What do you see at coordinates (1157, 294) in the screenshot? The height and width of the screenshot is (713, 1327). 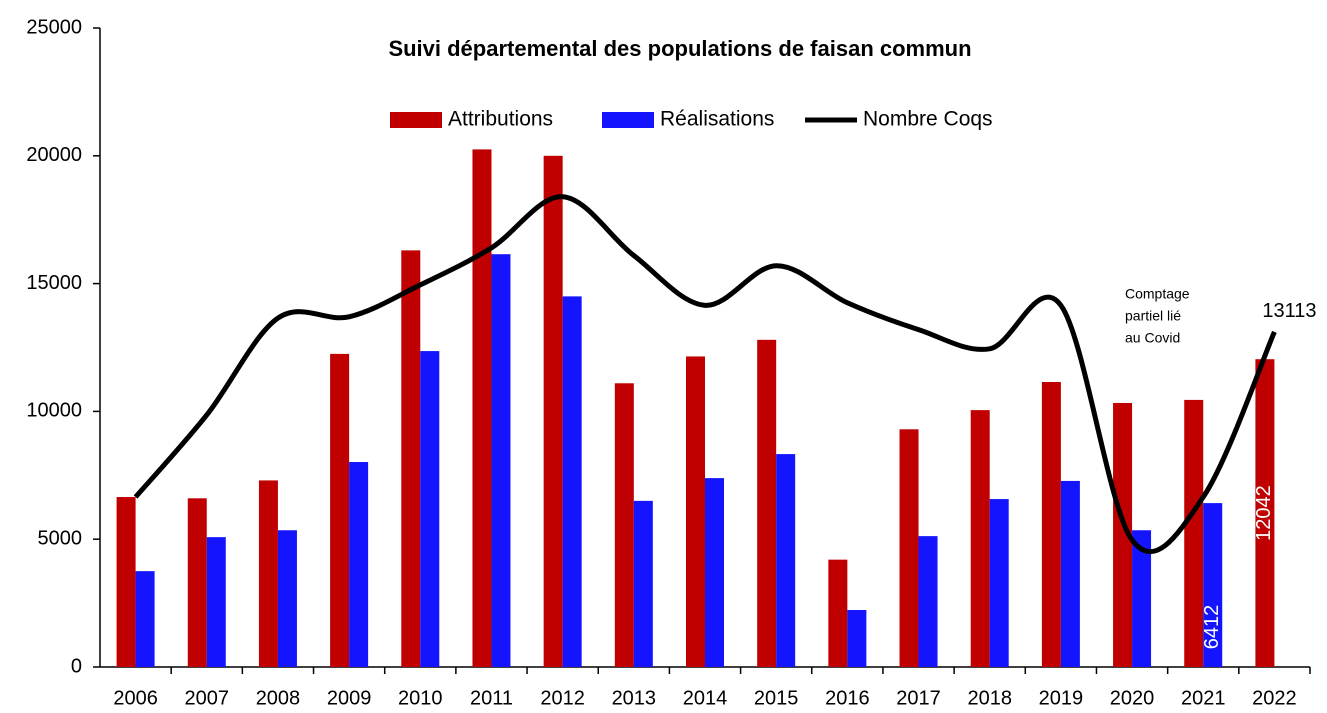 I see `annotation: Comptage` at bounding box center [1157, 294].